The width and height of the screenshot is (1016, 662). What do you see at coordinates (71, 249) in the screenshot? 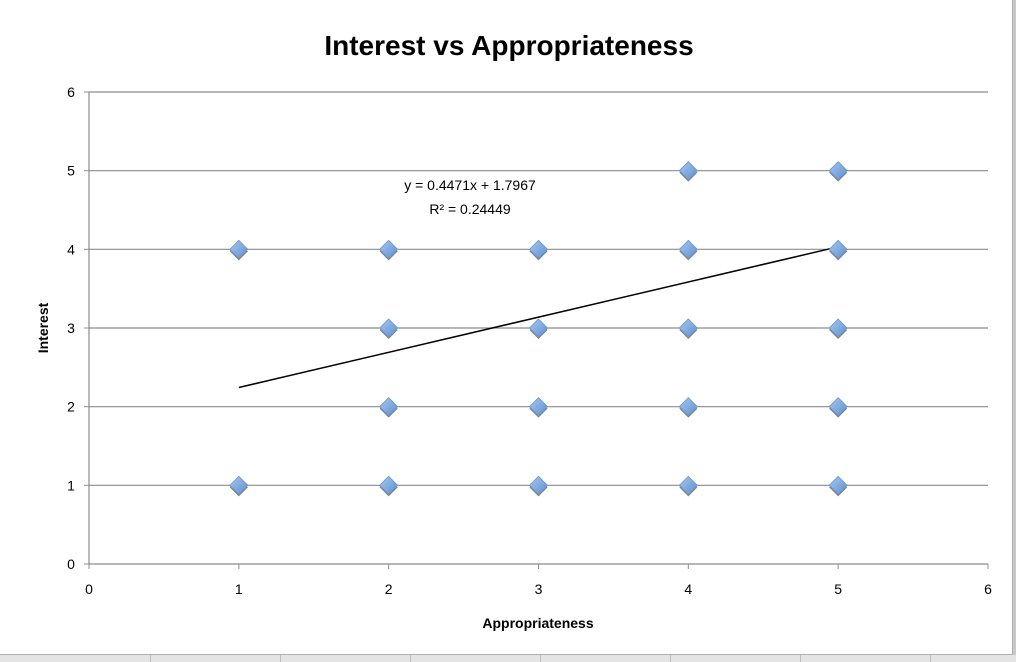
I see `y-tick-label-4: 4` at bounding box center [71, 249].